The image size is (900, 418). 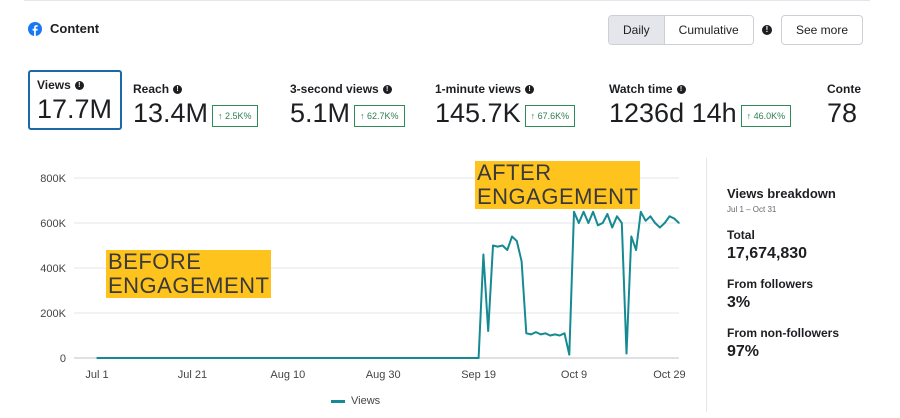 I want to click on followers-value: 3%, so click(x=739, y=302).